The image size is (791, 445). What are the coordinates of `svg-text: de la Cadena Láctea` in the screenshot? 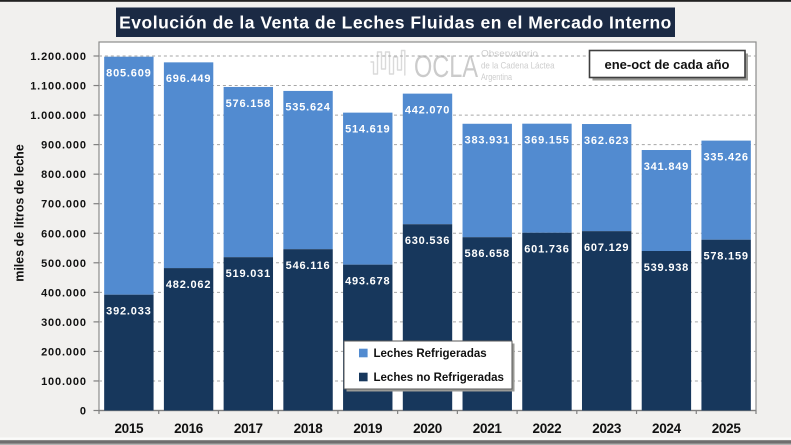 It's located at (518, 65).